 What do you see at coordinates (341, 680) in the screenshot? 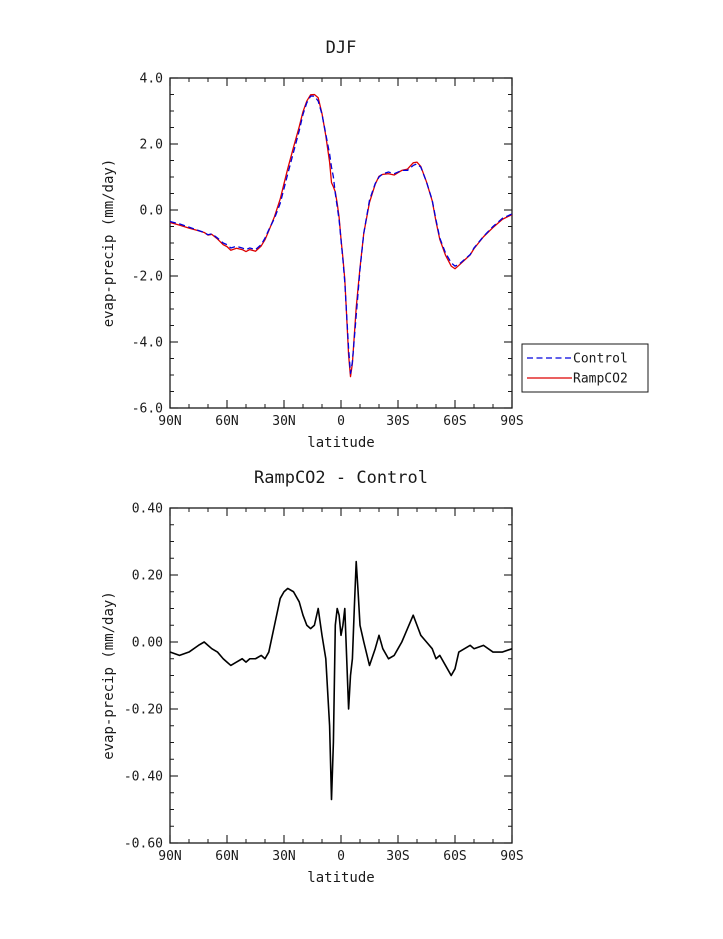
I see `series-line-rampco2-control` at bounding box center [341, 680].